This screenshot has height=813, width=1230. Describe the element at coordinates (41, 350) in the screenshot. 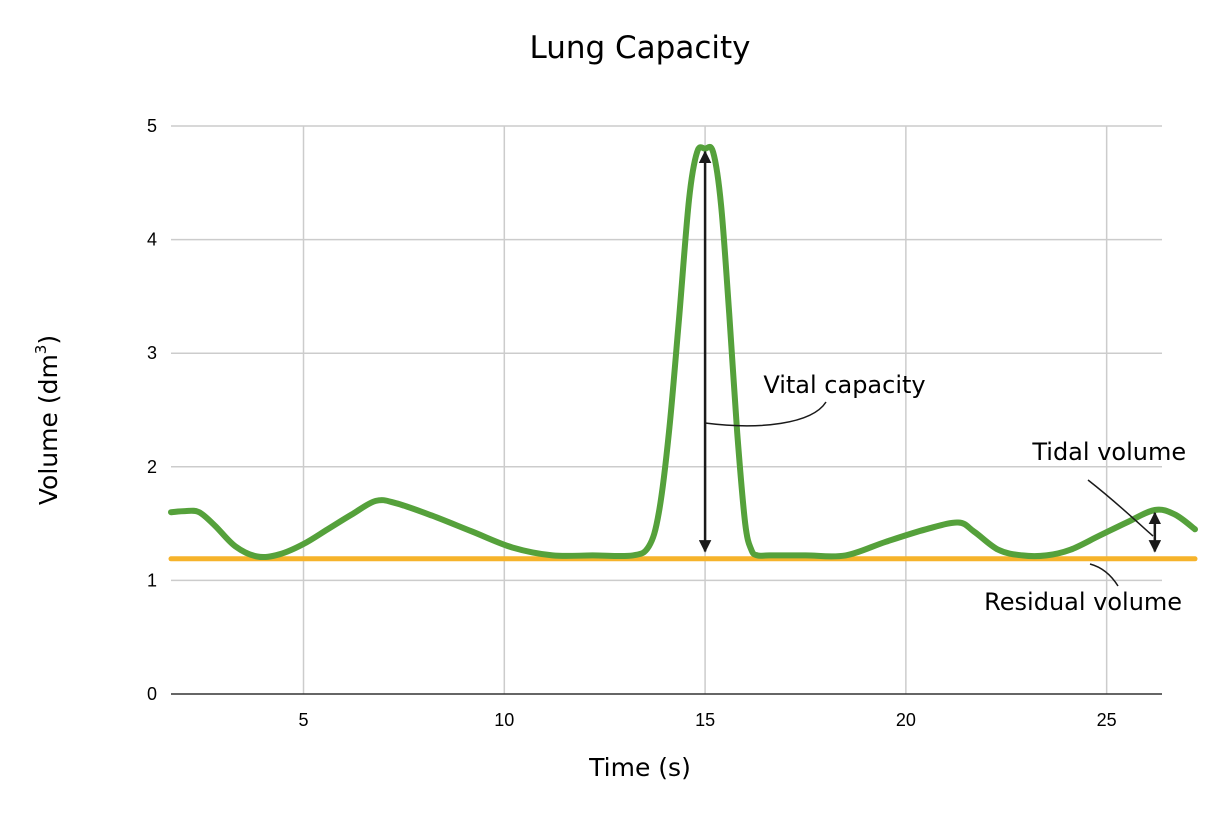

I see `y-axis-title-superscript: 3` at that location.